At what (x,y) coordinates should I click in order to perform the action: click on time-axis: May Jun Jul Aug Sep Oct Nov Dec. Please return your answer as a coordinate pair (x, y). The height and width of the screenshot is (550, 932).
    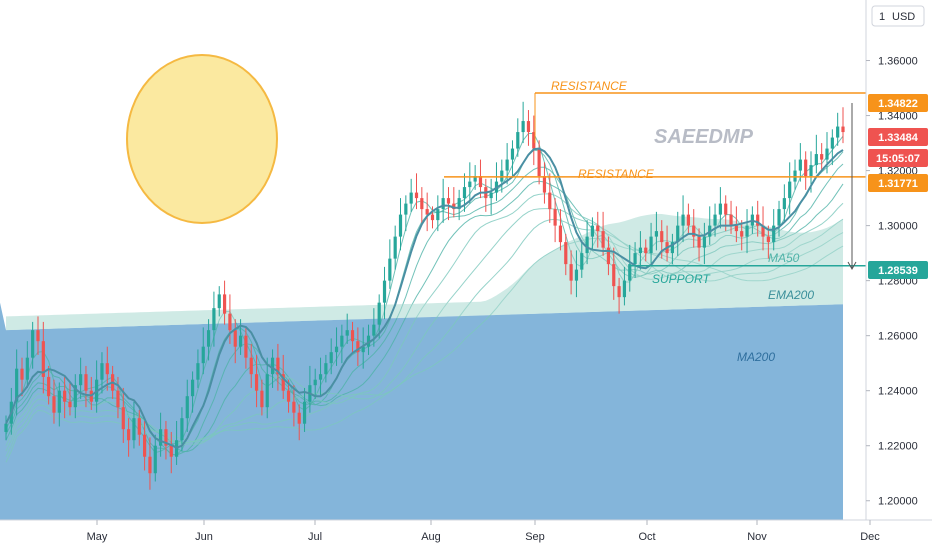
    Looking at the image, I should click on (484, 531).